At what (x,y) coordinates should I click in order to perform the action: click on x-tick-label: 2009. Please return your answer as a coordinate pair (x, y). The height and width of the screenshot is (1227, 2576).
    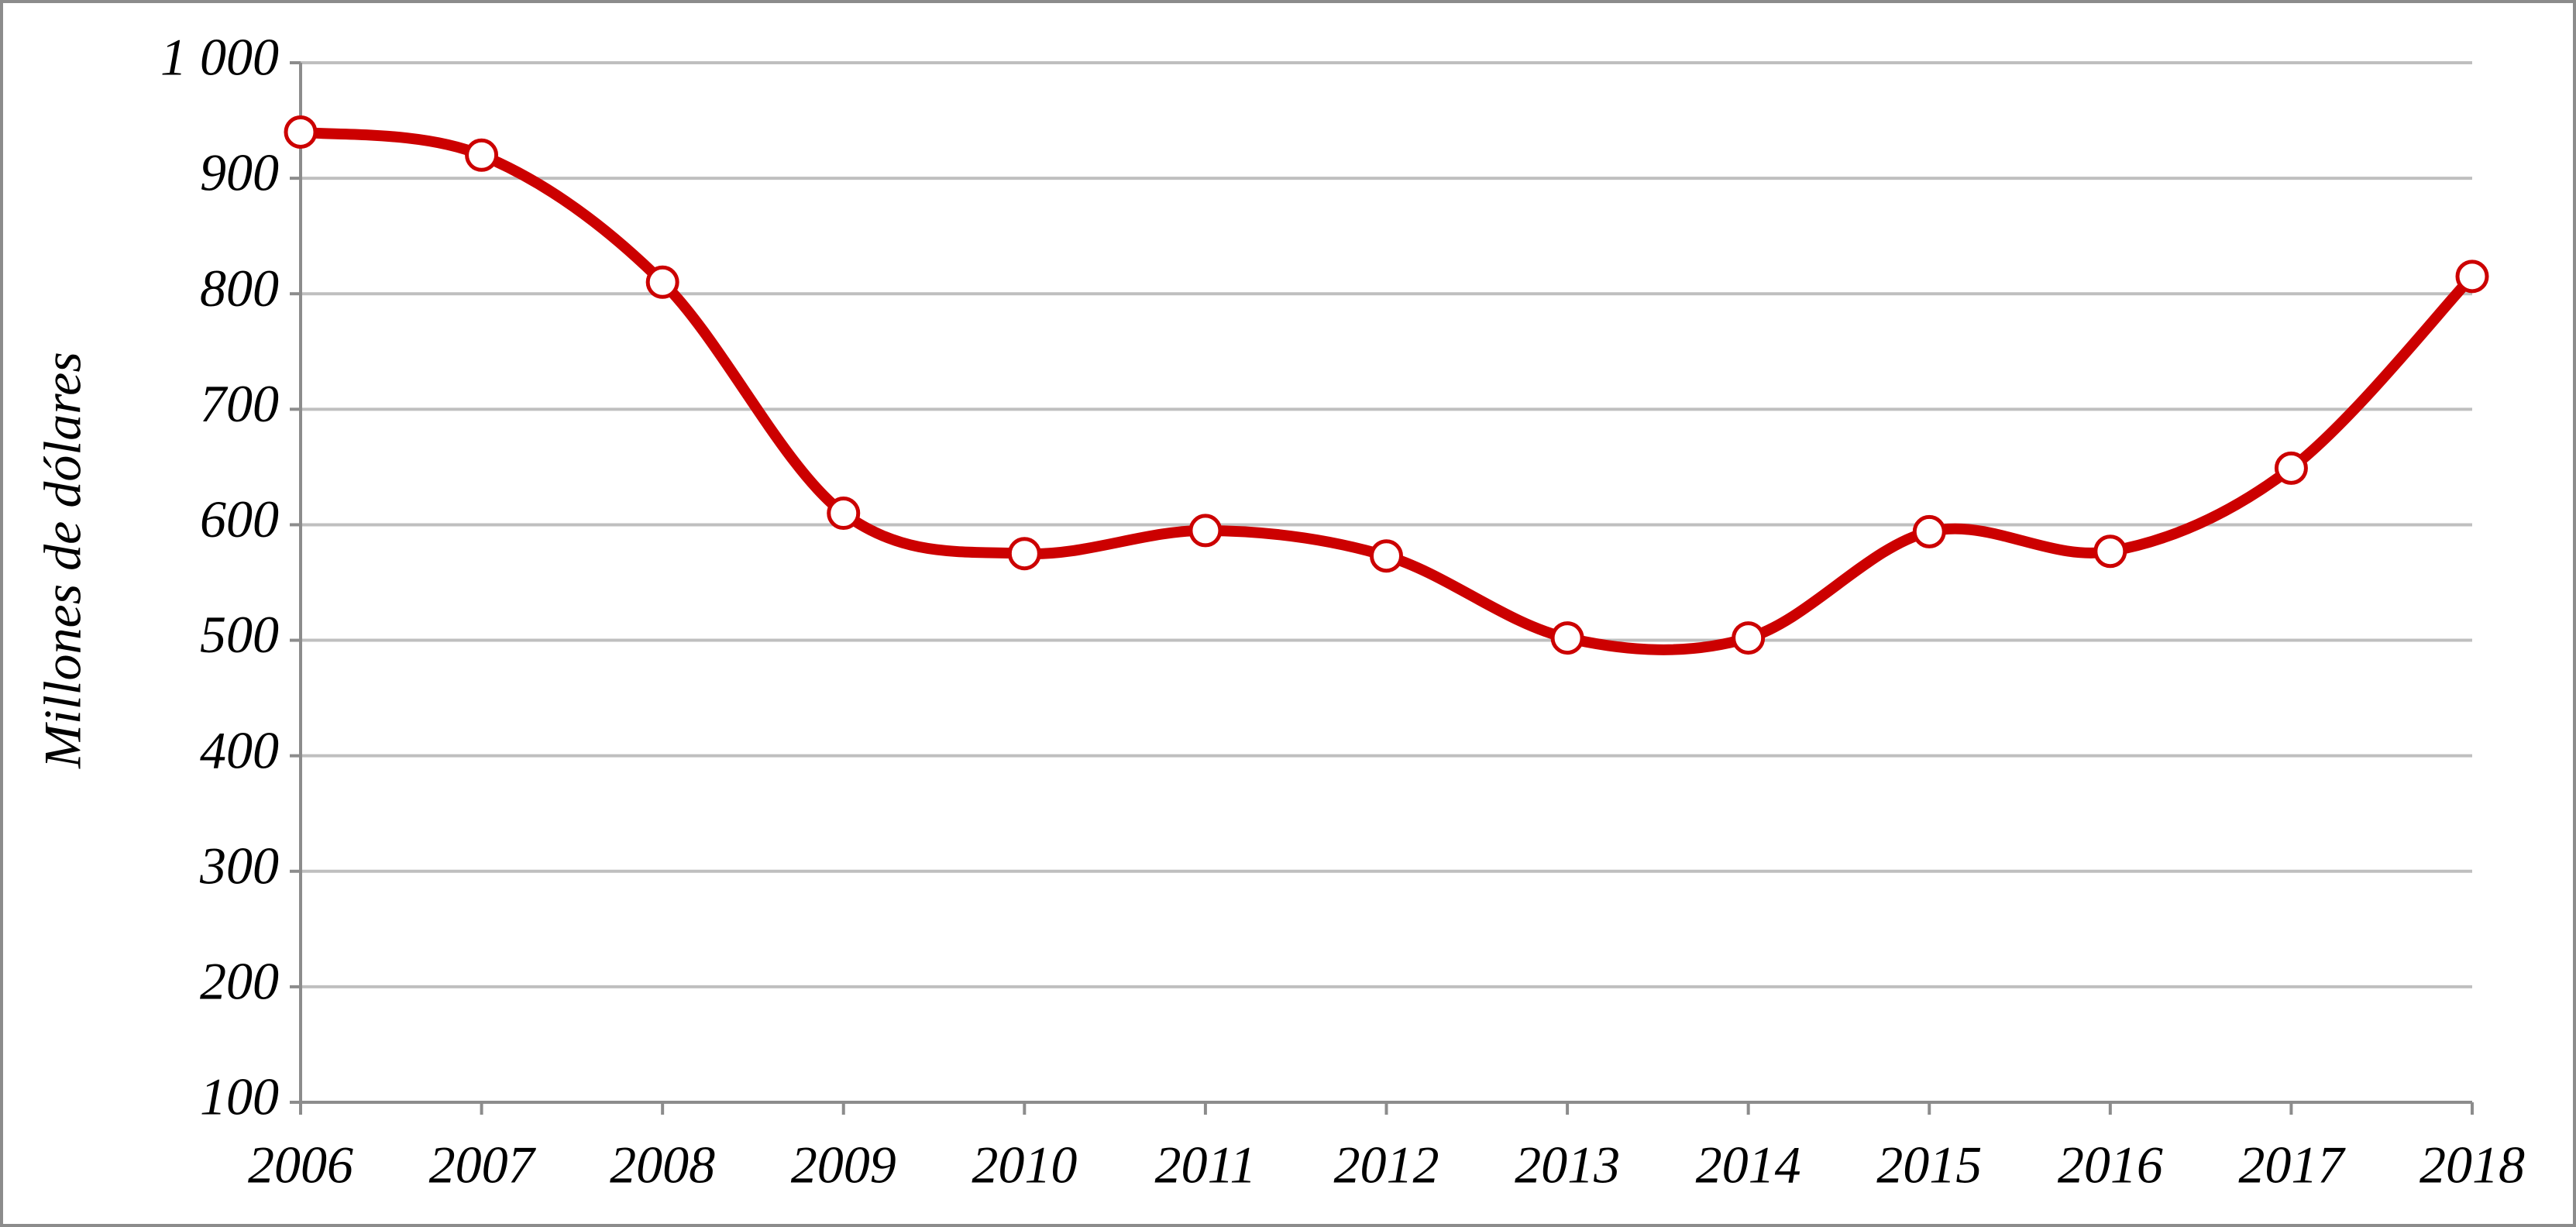
    Looking at the image, I should click on (843, 1165).